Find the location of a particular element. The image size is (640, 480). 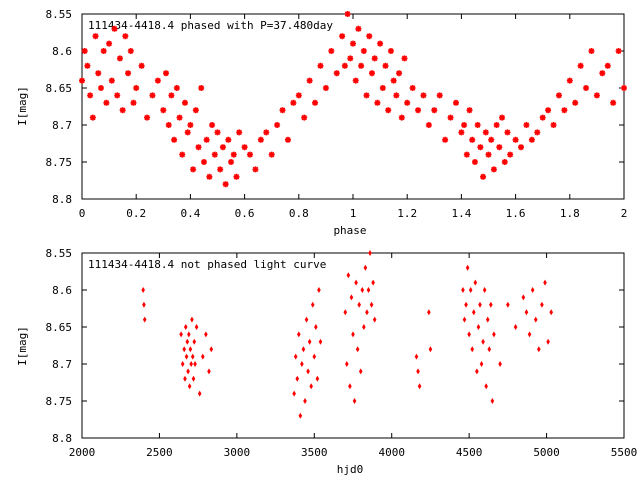

top-xtick-label: 0 is located at coordinates (82, 213).